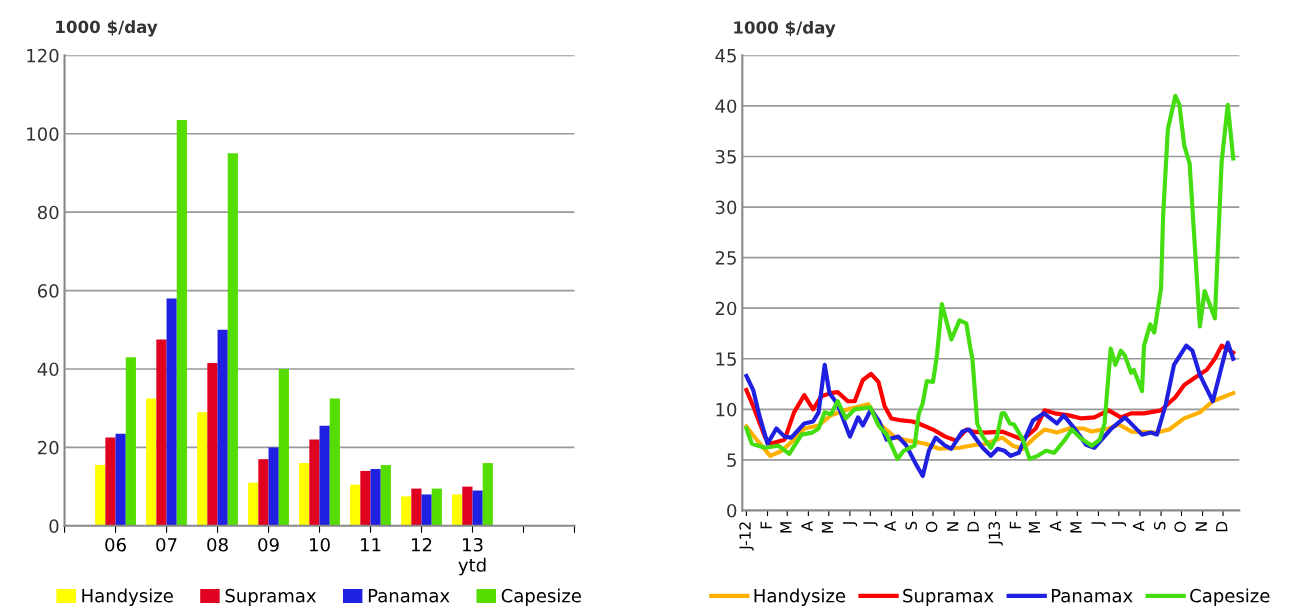 The width and height of the screenshot is (1291, 615). Describe the element at coordinates (217, 544) in the screenshot. I see `x-tick-label: 08` at that location.